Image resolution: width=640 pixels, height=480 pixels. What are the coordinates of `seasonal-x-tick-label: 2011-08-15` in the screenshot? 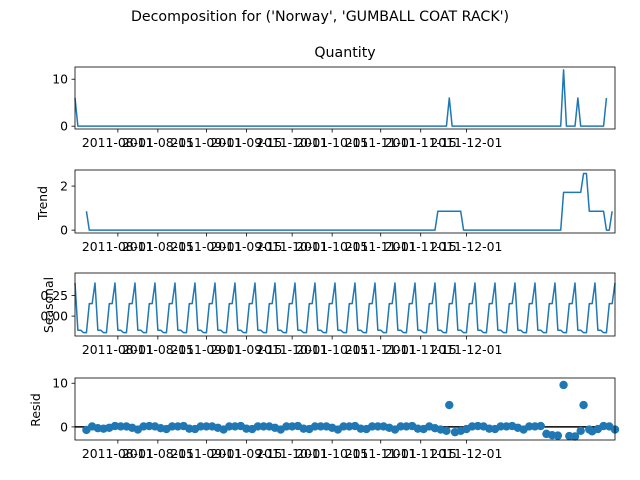 It's located at (158, 349).